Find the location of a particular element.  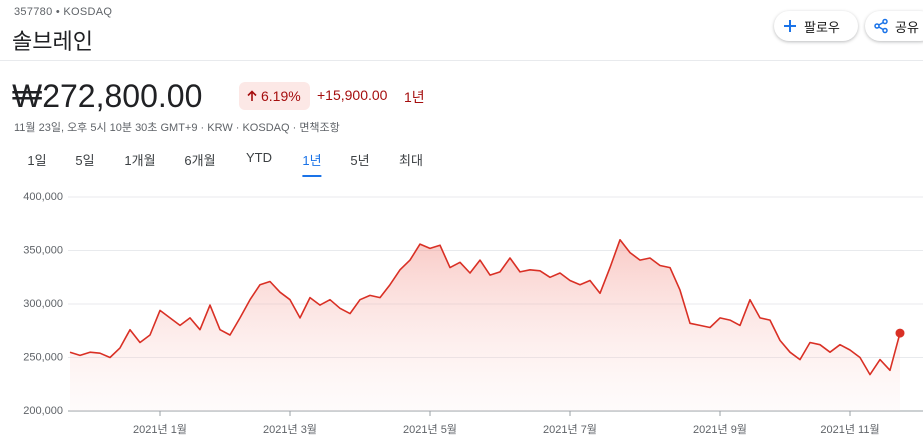

y-tick-label: 200,000 is located at coordinates (43, 411).